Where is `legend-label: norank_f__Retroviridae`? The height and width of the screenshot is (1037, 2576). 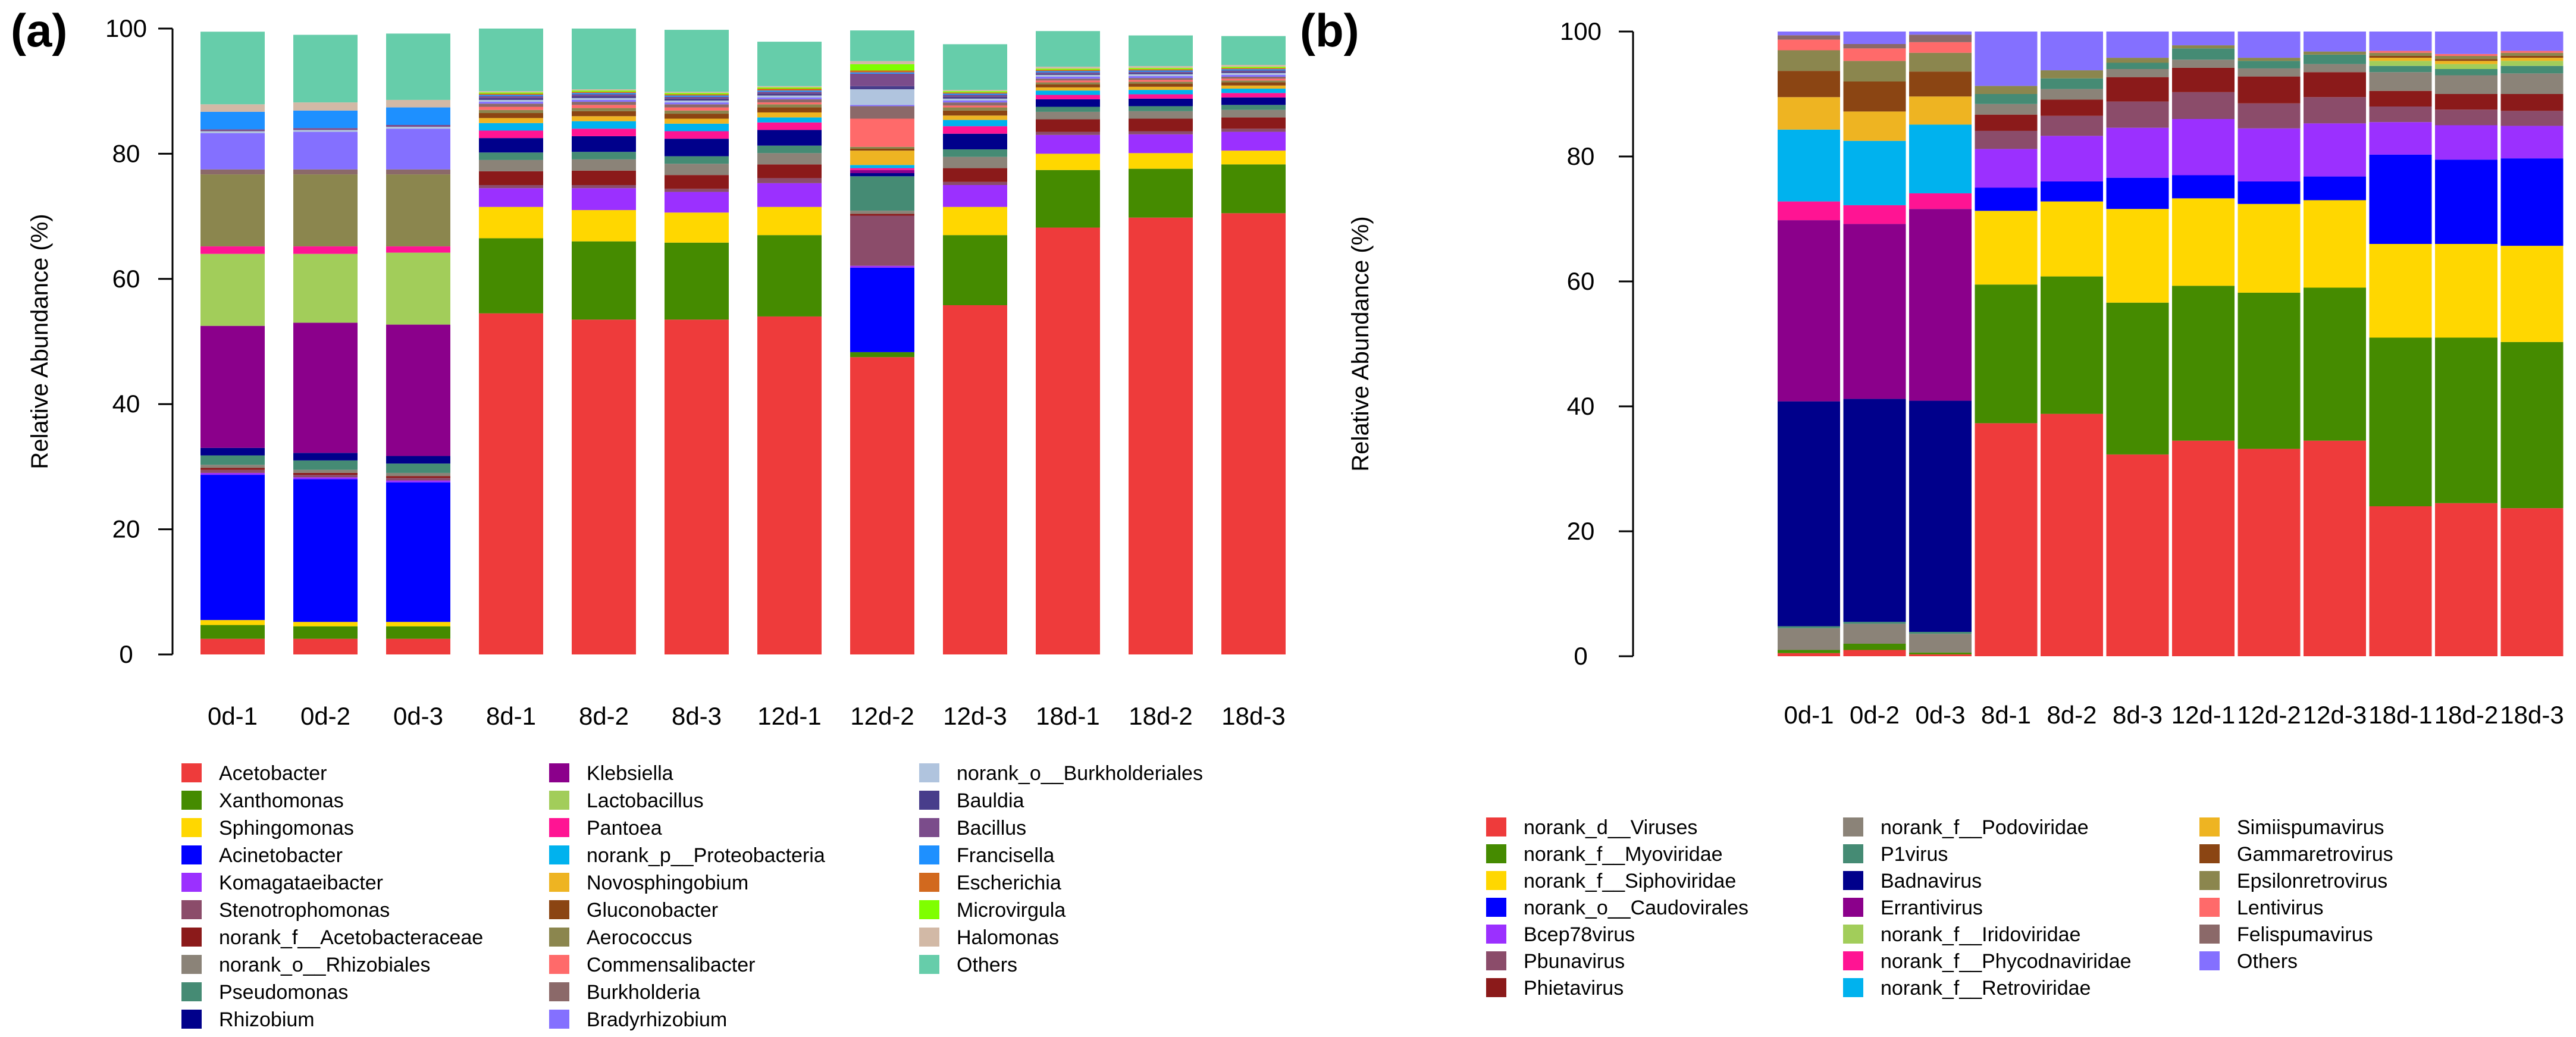
legend-label: norank_f__Retroviridae is located at coordinates (1986, 989).